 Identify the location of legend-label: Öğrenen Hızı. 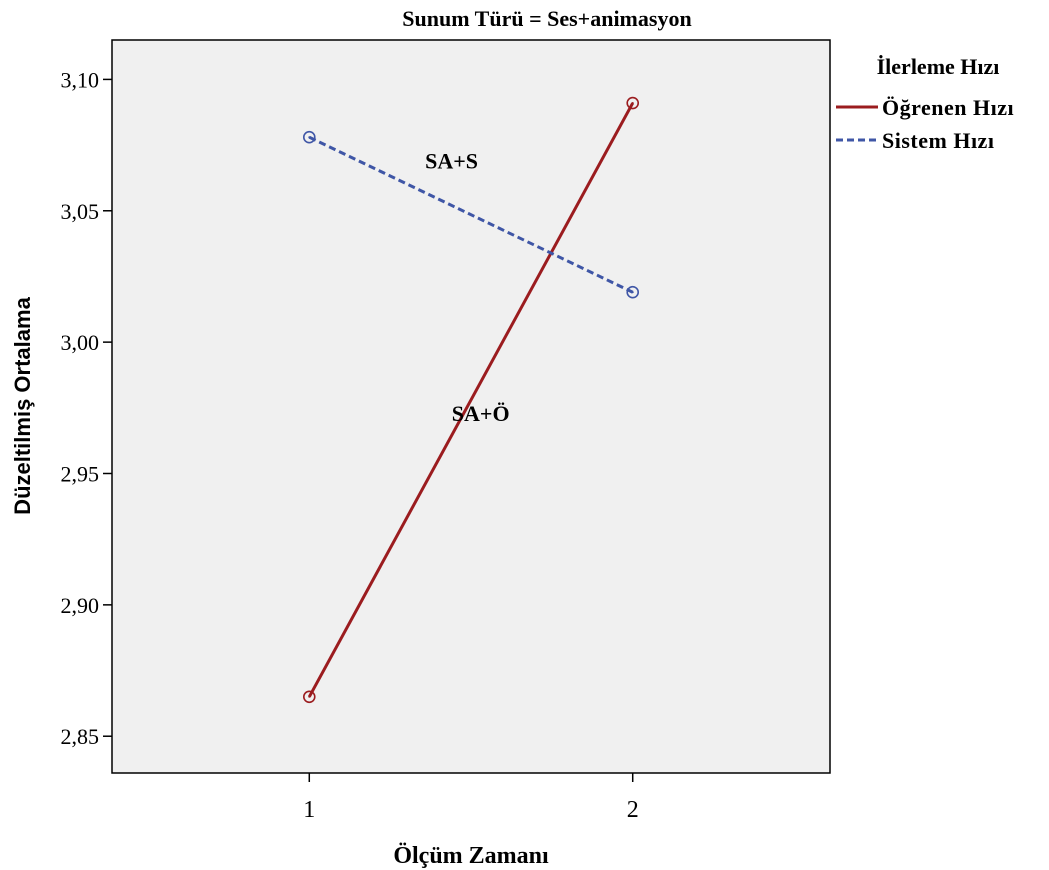
(948, 107).